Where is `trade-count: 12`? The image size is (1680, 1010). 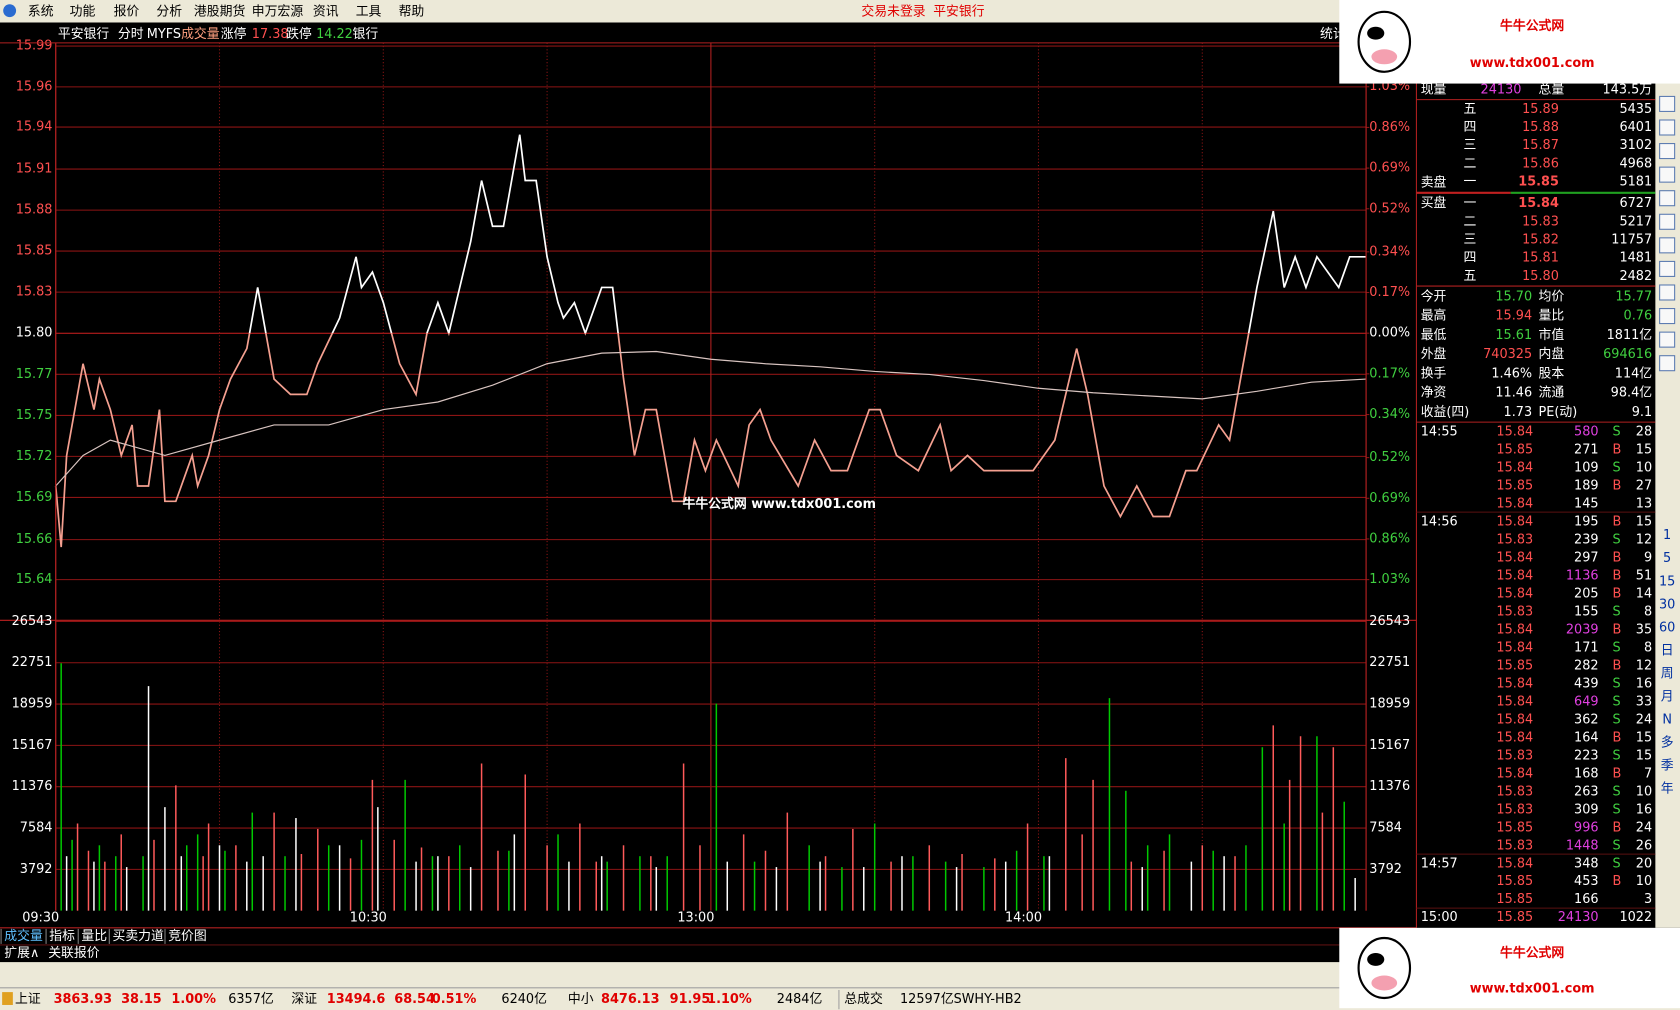
trade-count: 12 is located at coordinates (1644, 539).